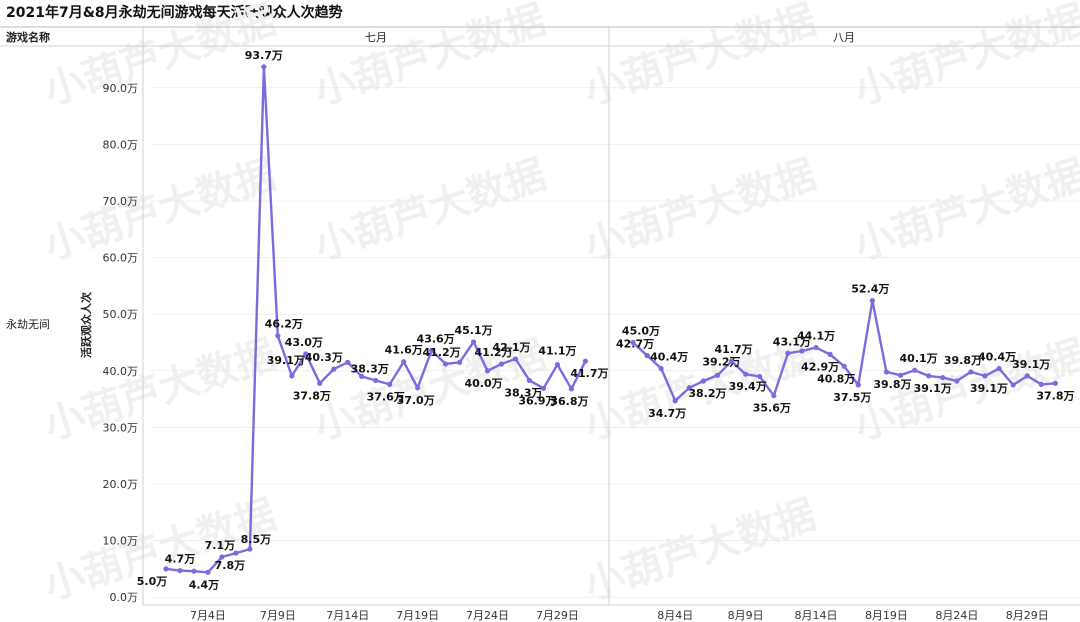 This screenshot has width=1080, height=622. Describe the element at coordinates (204, 584) in the screenshot. I see `data-label: 4.4万` at that location.